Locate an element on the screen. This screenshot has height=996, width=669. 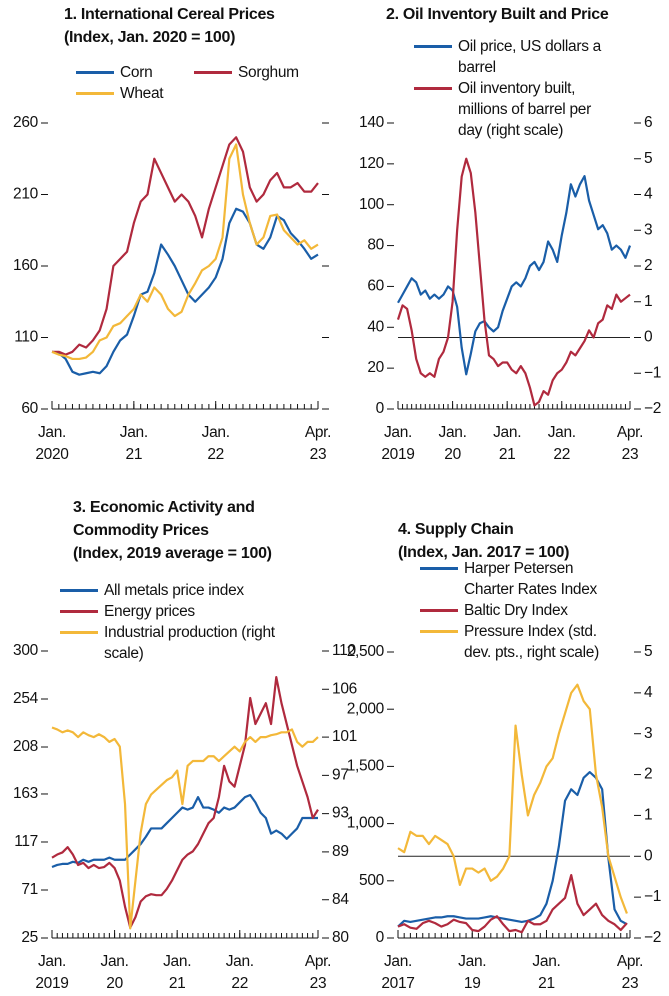
title-block: 2. Oil Inventory Built and Price is located at coordinates (527, 14).